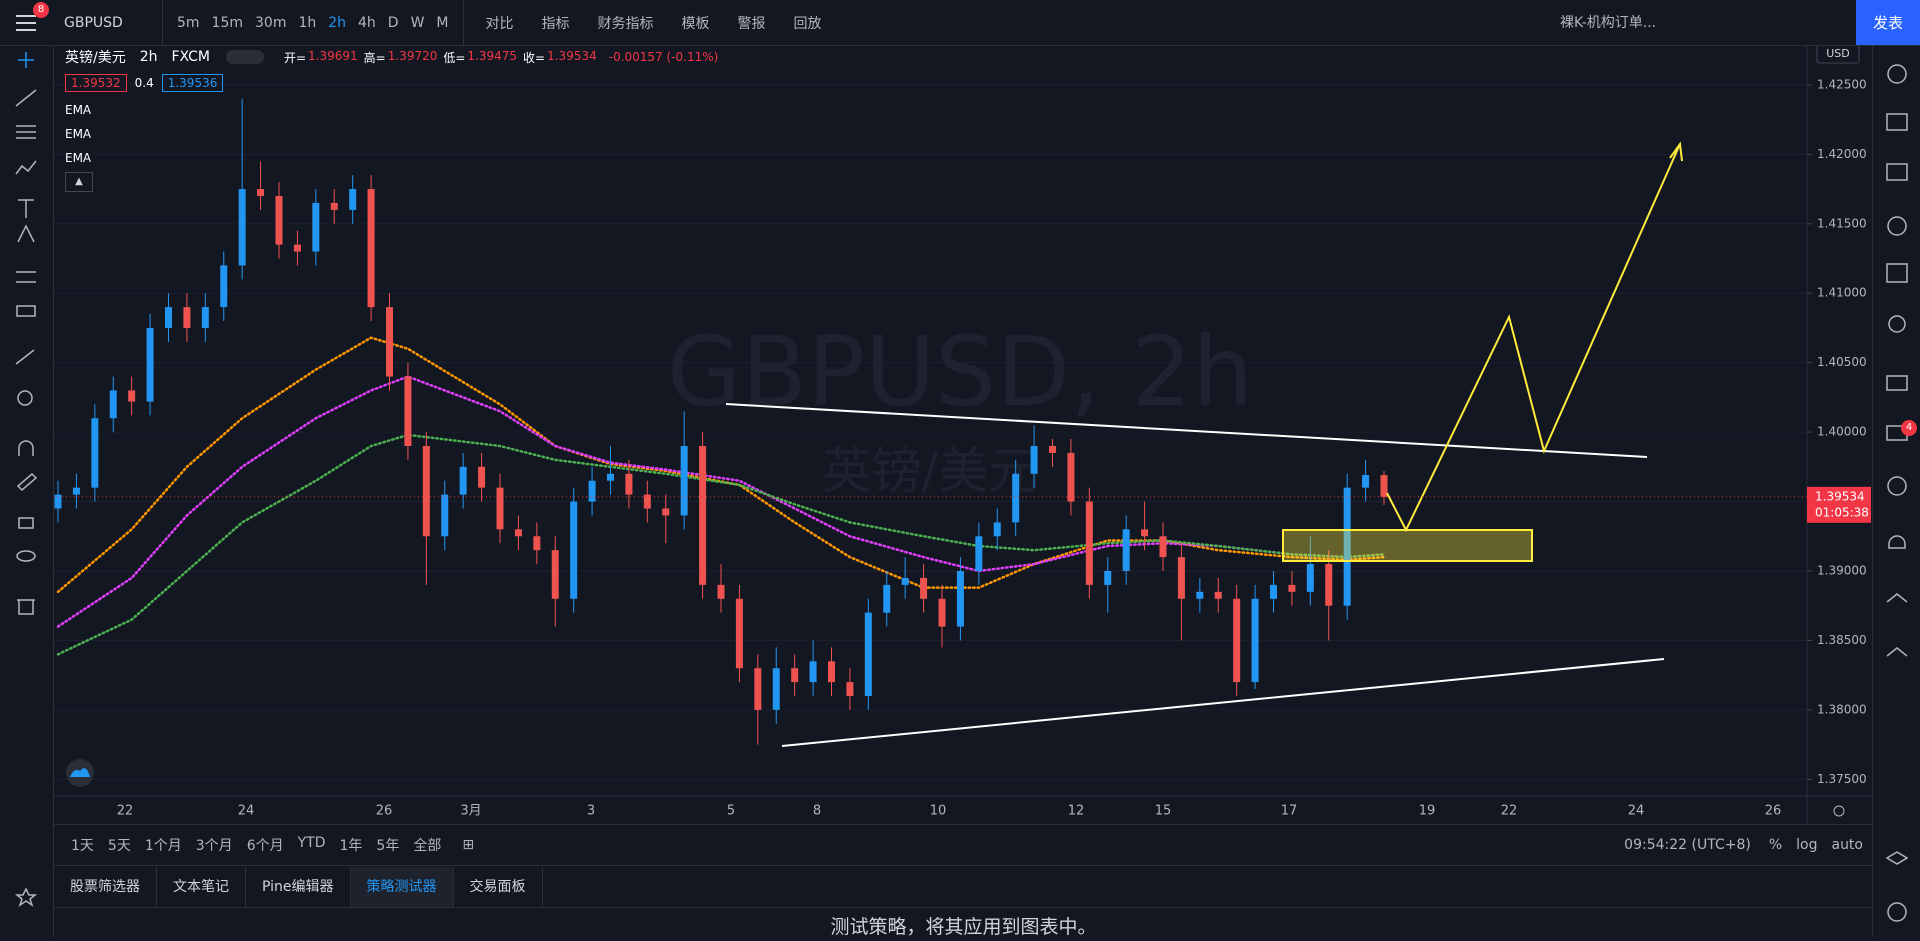 The image size is (1920, 941). What do you see at coordinates (93, 22) in the screenshot?
I see `symbol: GBPUSD` at bounding box center [93, 22].